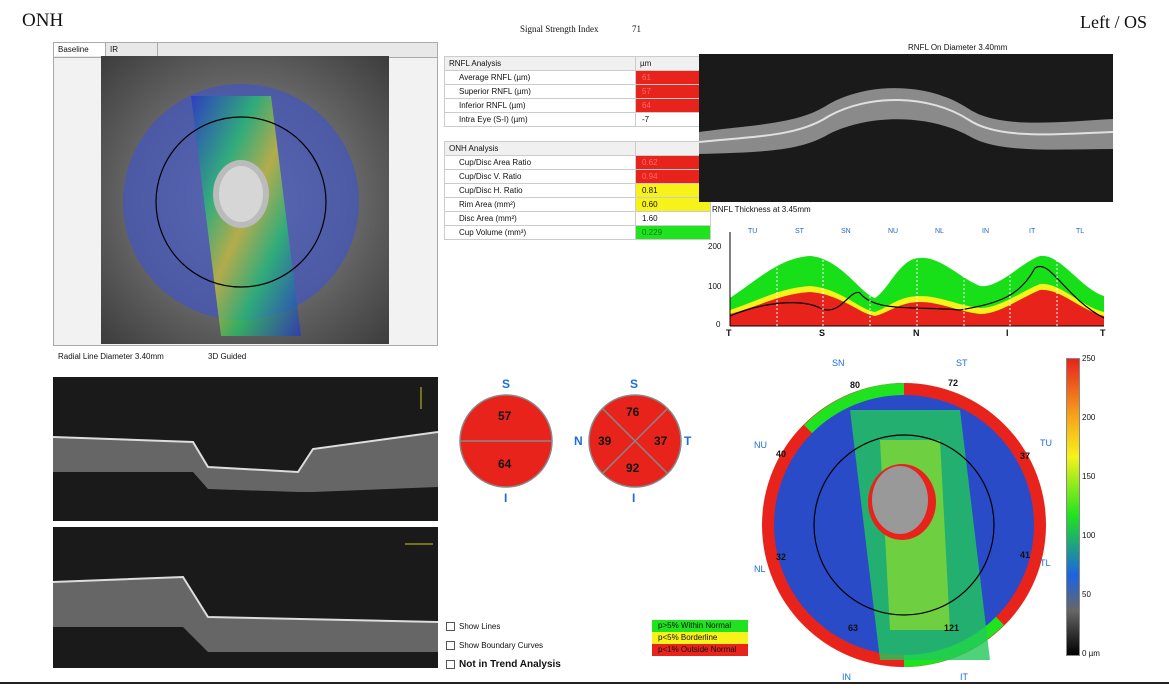 The height and width of the screenshot is (691, 1169). I want to click on wheel-value-tl: 41, so click(1025, 555).